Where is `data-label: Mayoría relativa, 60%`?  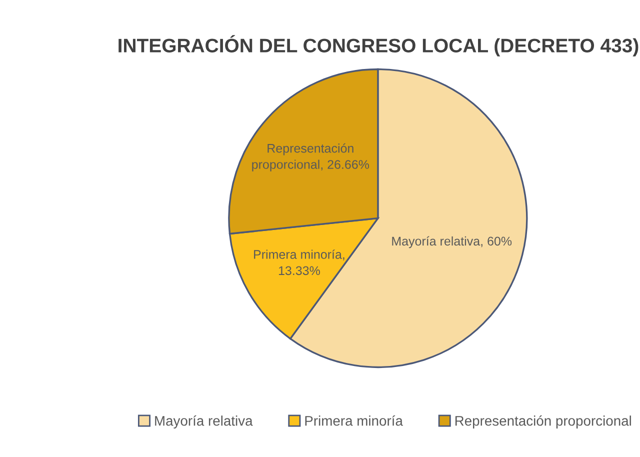 data-label: Mayoría relativa, 60% is located at coordinates (452, 242).